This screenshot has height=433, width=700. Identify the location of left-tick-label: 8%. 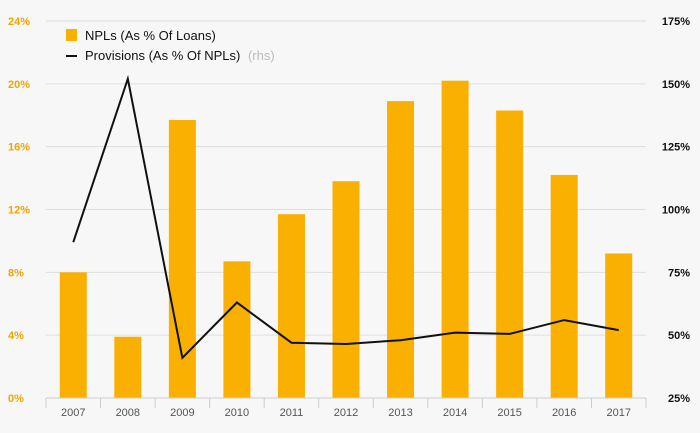
(16, 273).